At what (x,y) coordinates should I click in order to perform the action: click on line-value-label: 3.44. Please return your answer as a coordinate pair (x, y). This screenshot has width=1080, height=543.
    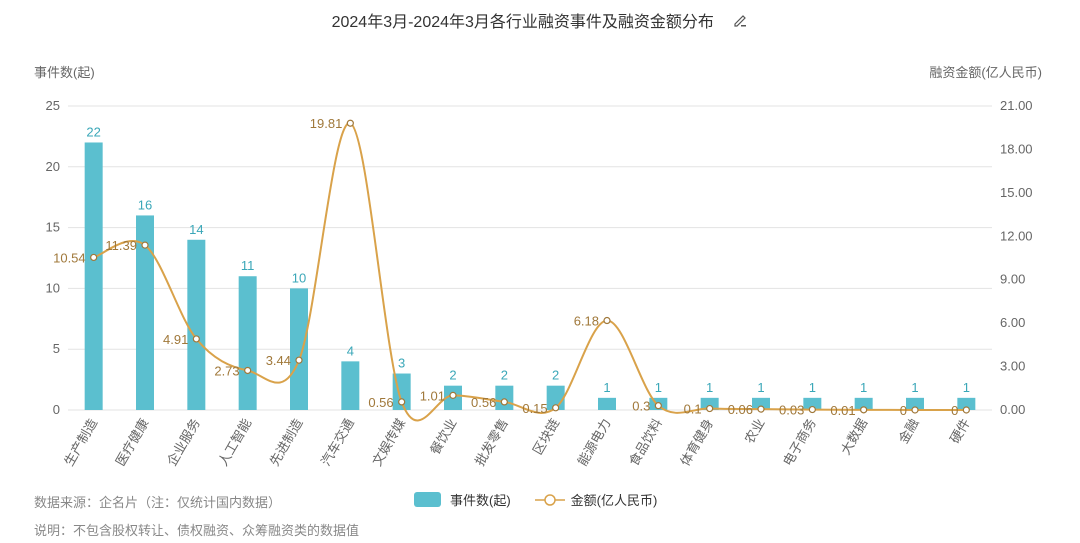
    Looking at the image, I should click on (278, 360).